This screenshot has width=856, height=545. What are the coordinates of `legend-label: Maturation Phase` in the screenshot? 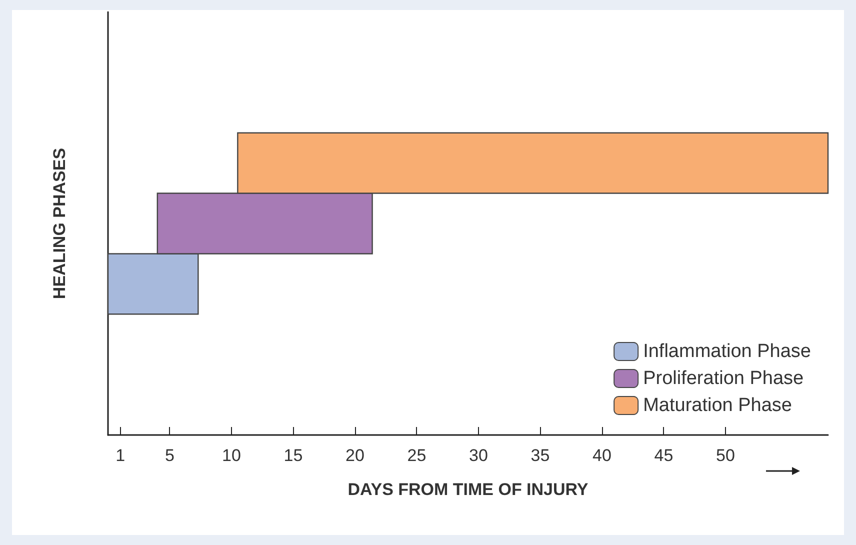 It's located at (717, 405).